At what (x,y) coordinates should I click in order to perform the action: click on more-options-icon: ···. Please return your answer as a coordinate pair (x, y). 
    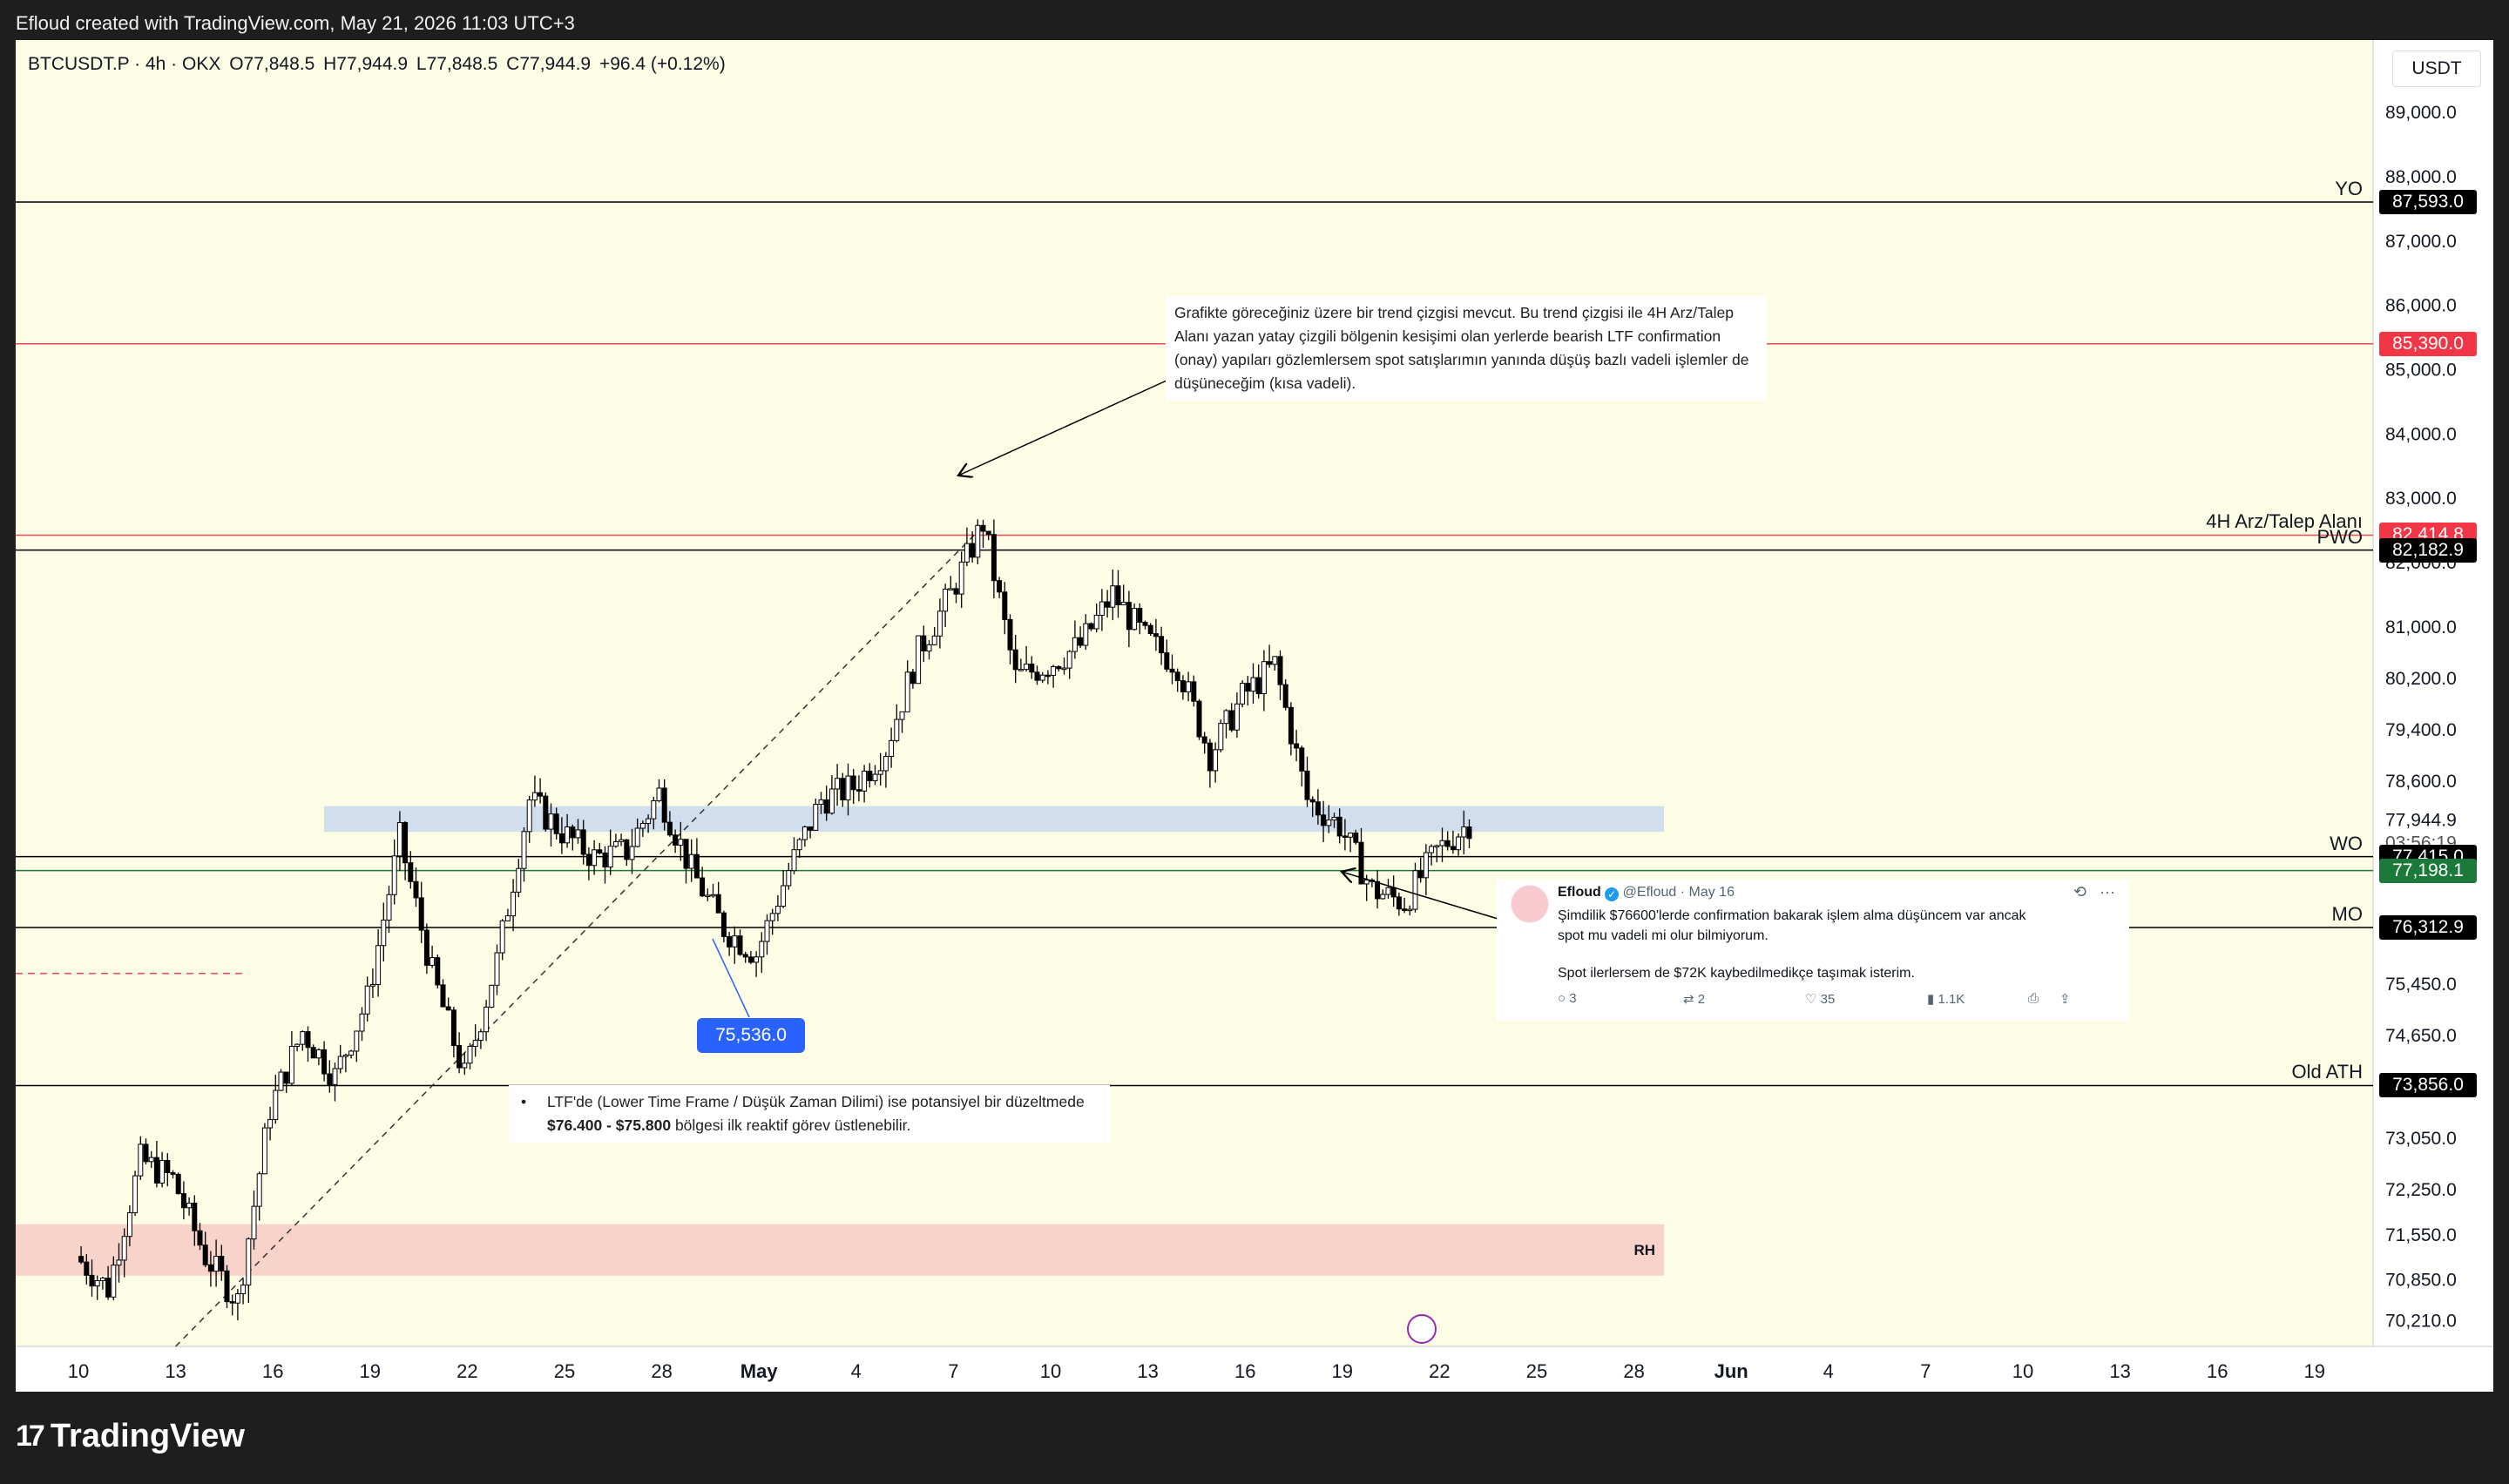
    Looking at the image, I should click on (2107, 892).